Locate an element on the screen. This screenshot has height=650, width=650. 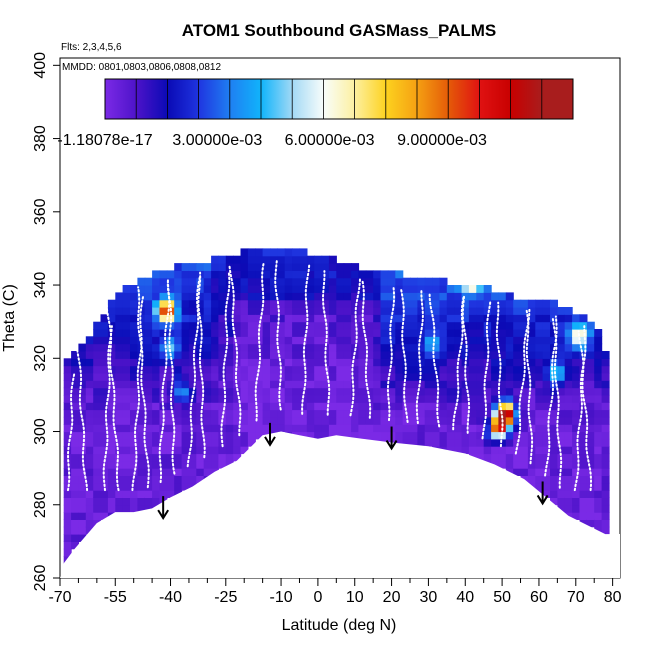
y-tick-label: 260 is located at coordinates (40, 578).